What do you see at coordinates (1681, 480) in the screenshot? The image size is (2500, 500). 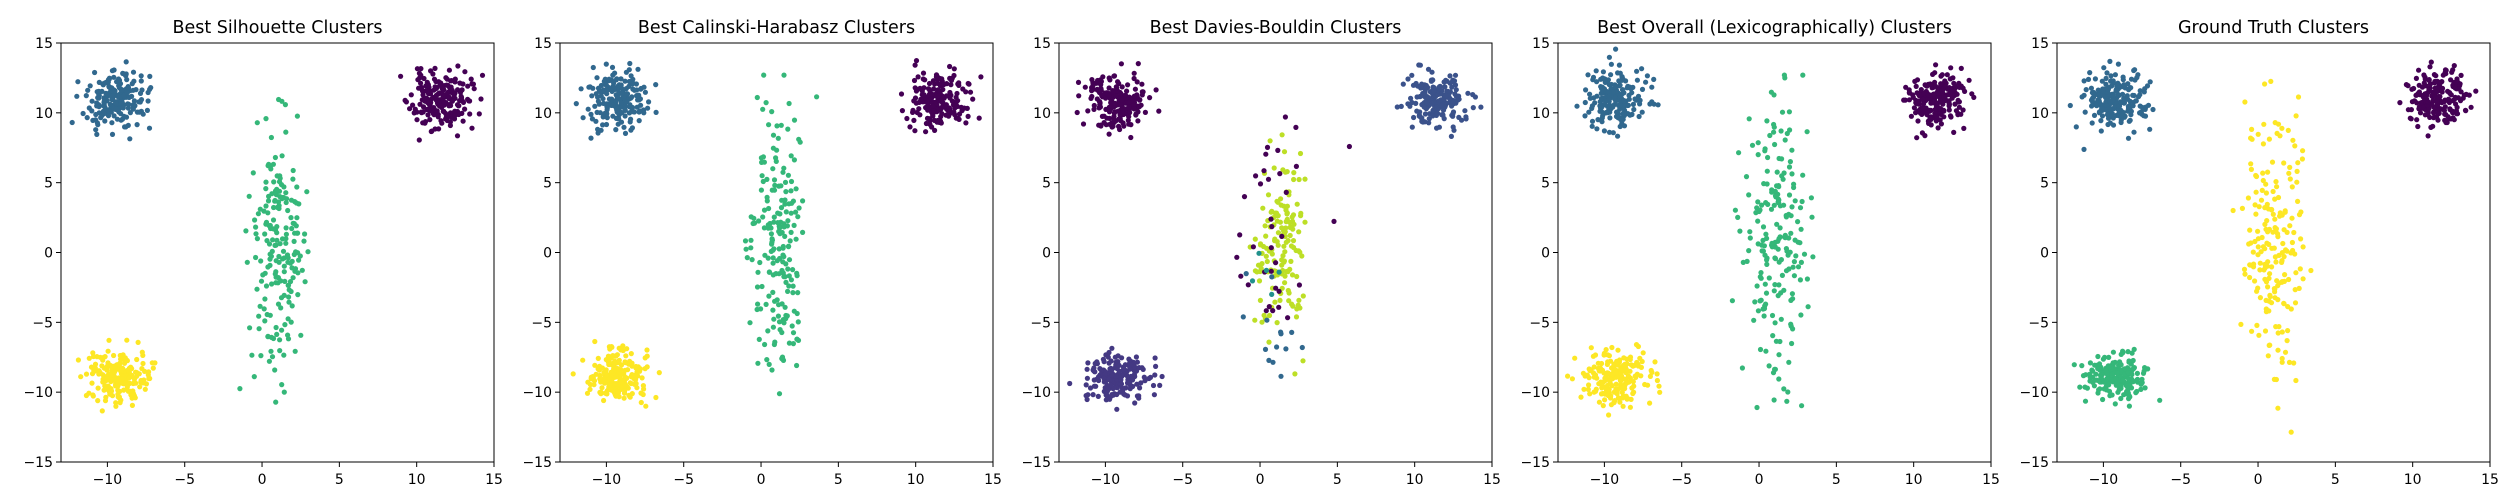 I see `x-tick-label: −5` at bounding box center [1681, 480].